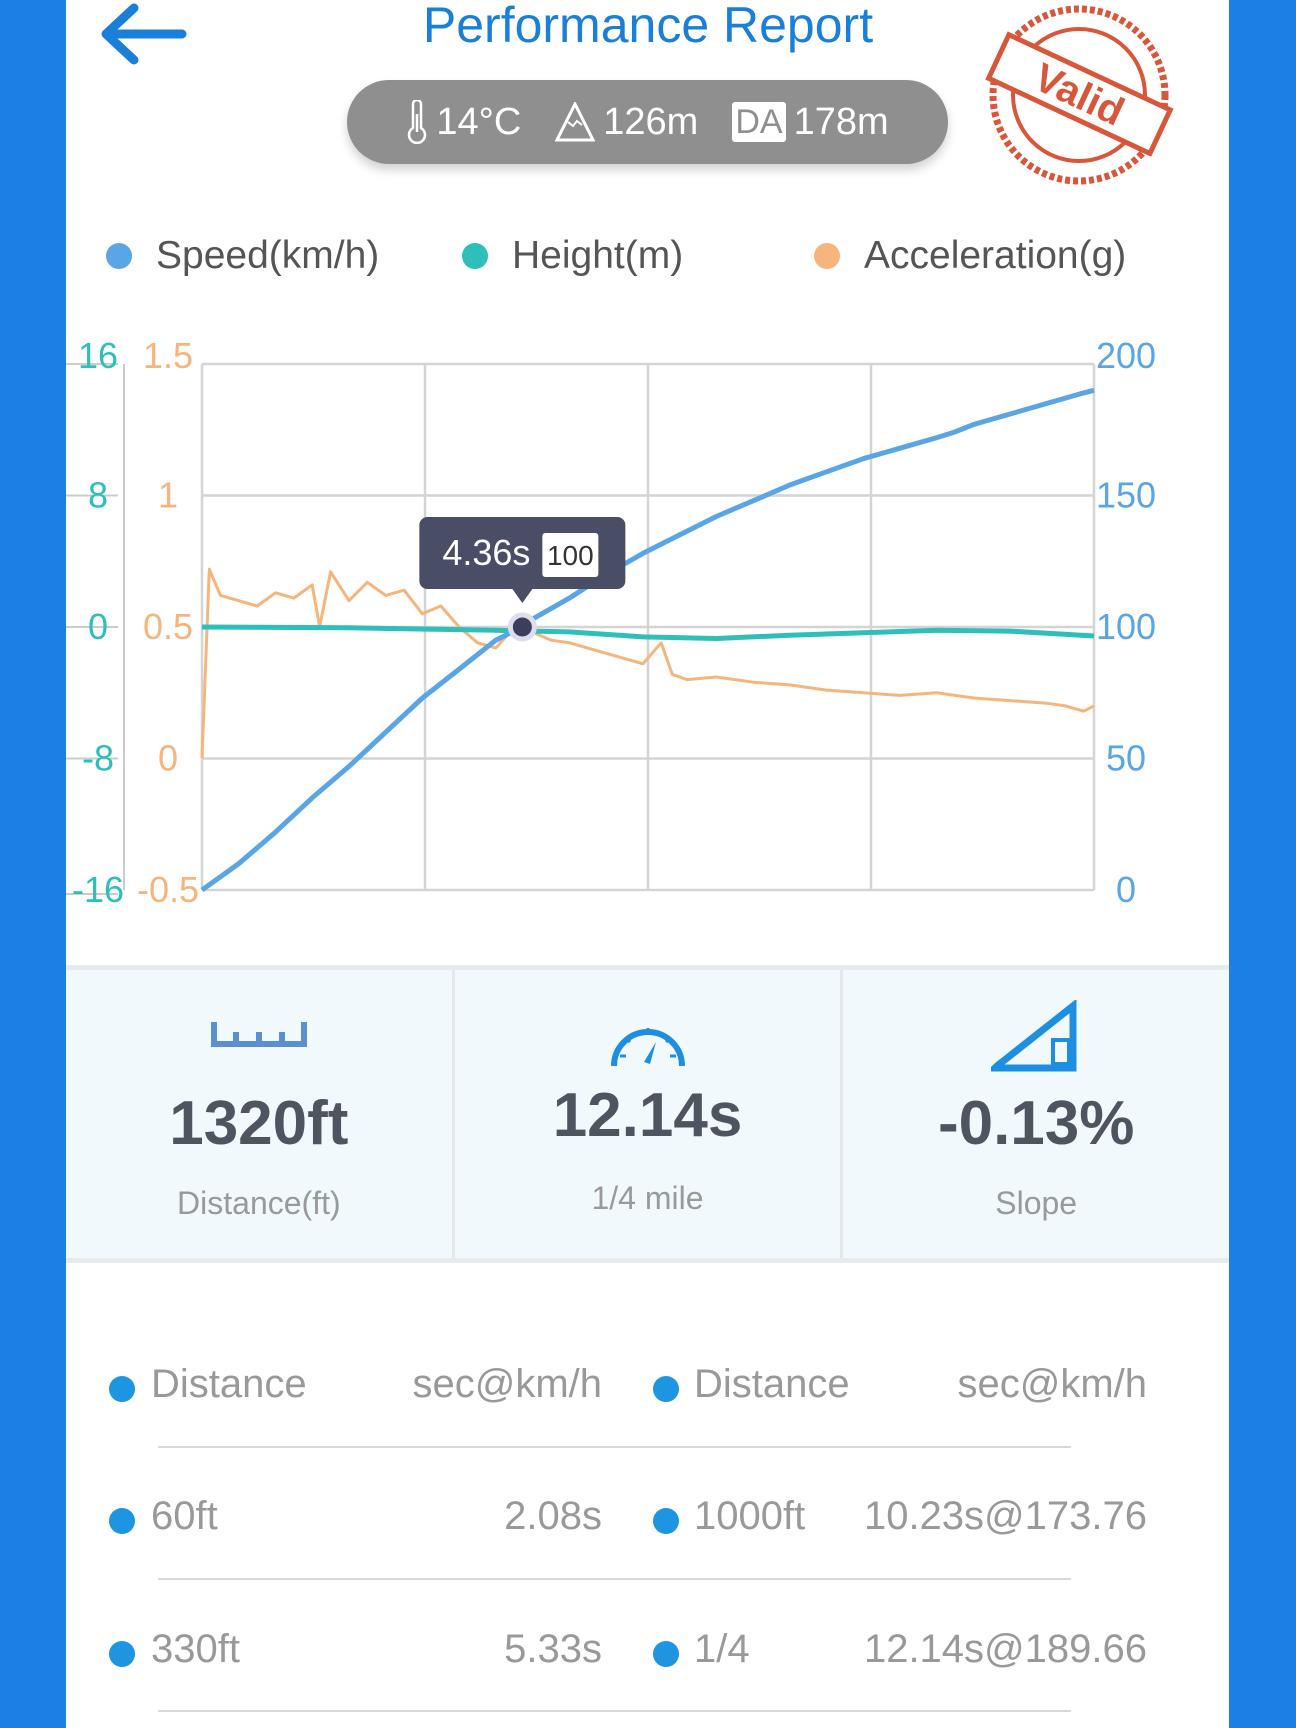 This screenshot has width=1296, height=1728. Describe the element at coordinates (647, 1047) in the screenshot. I see `speedometer-icon` at that location.